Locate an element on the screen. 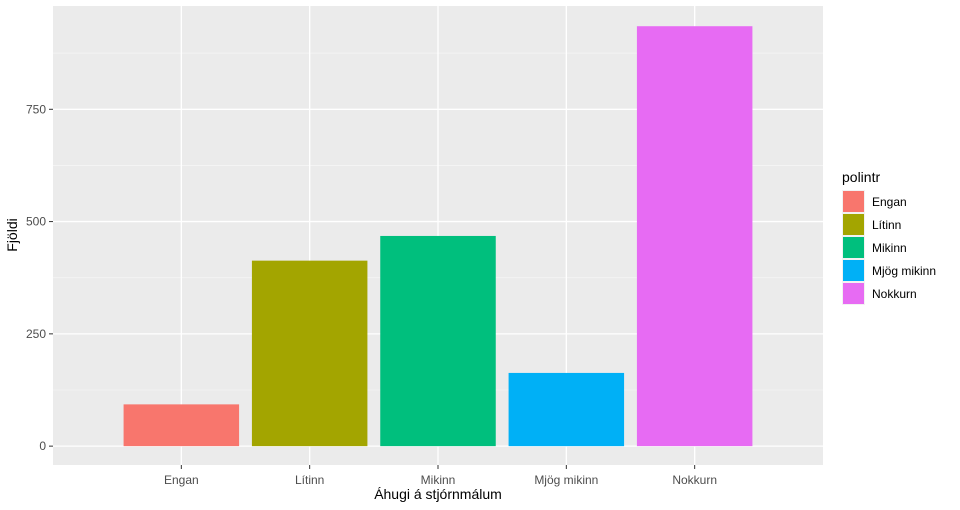 The height and width of the screenshot is (510, 960). x-tick-label: Nokkurn is located at coordinates (694, 480).